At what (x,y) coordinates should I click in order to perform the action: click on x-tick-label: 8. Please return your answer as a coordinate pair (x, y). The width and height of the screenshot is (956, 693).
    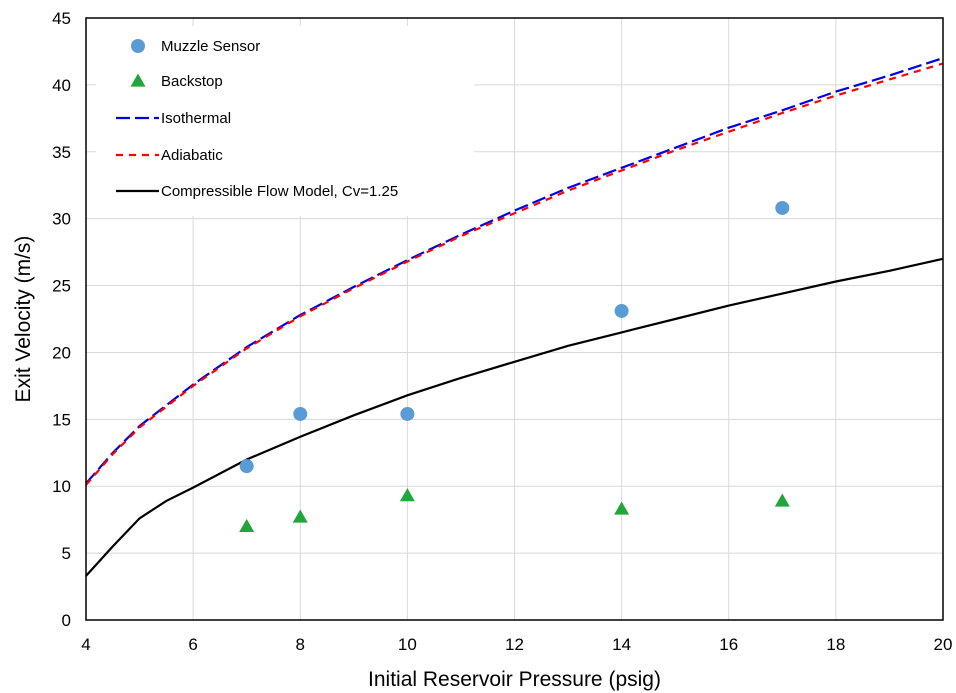
    Looking at the image, I should click on (300, 644).